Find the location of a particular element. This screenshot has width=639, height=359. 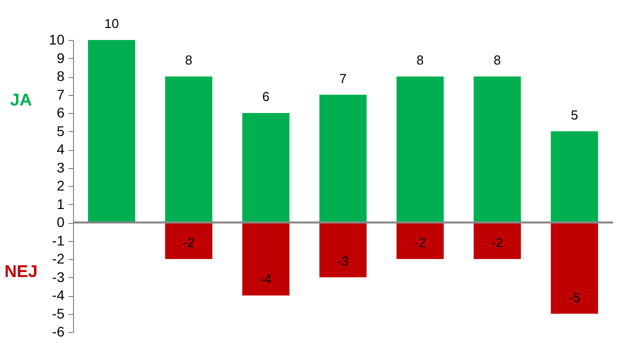

y-tick-label: -1 is located at coordinates (58, 240).